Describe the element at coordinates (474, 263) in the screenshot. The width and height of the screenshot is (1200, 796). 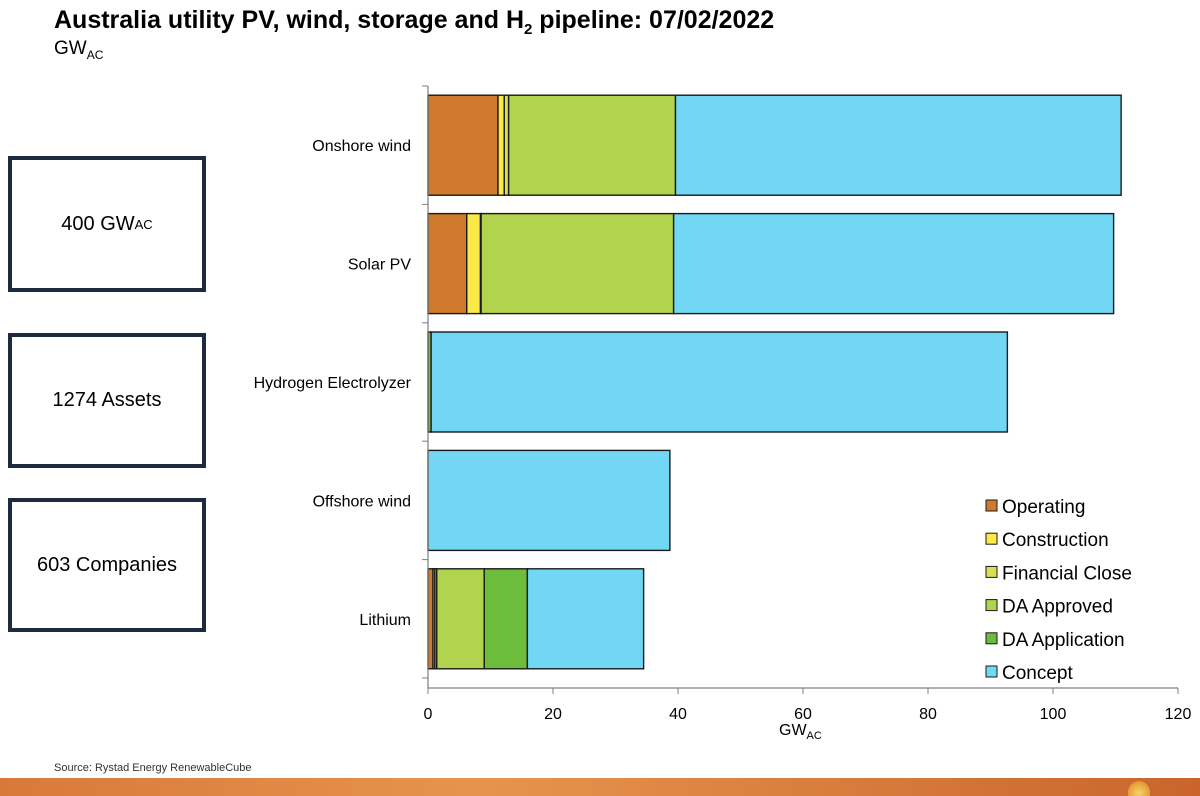
I see `bar-segment-solar-pv-construction` at that location.